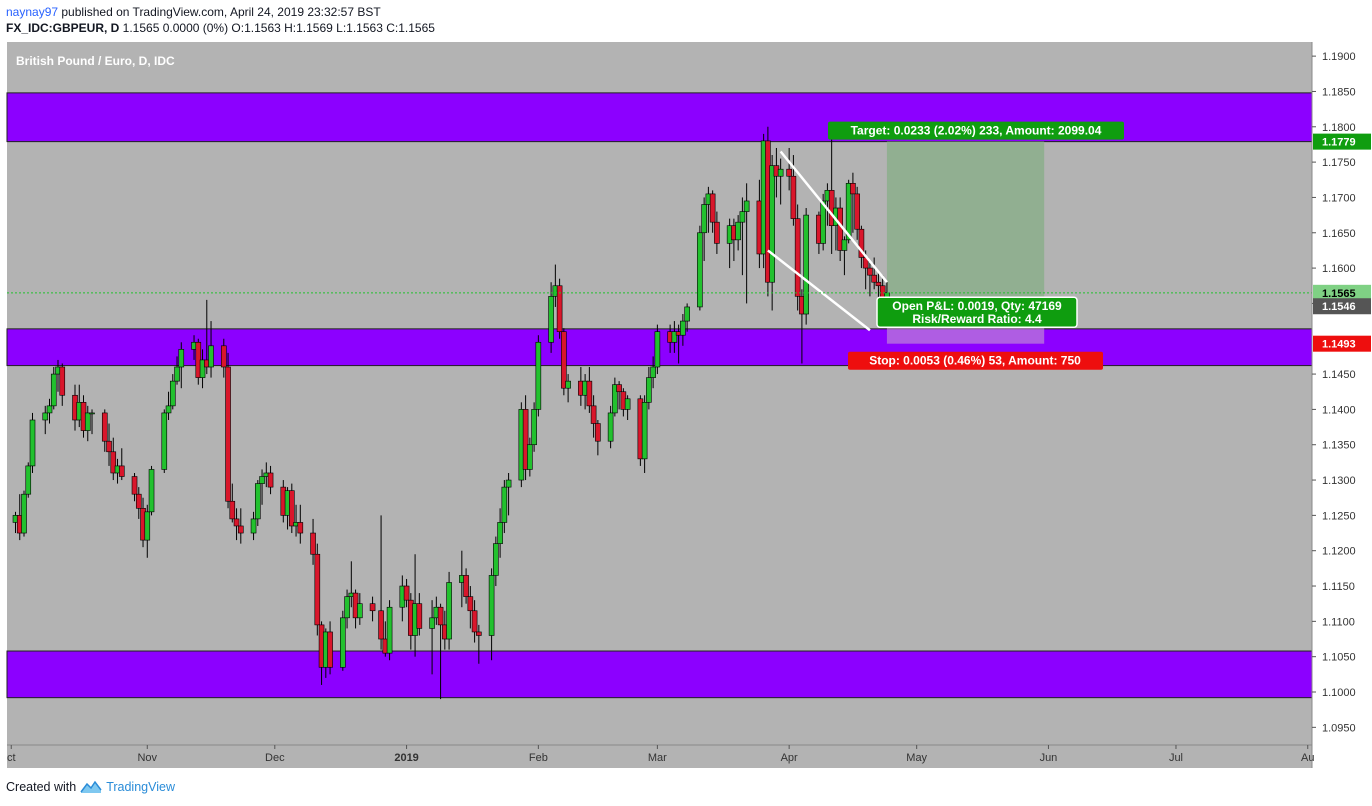 The image size is (1372, 806). I want to click on price-tick-label: 1.1750, so click(1339, 163).